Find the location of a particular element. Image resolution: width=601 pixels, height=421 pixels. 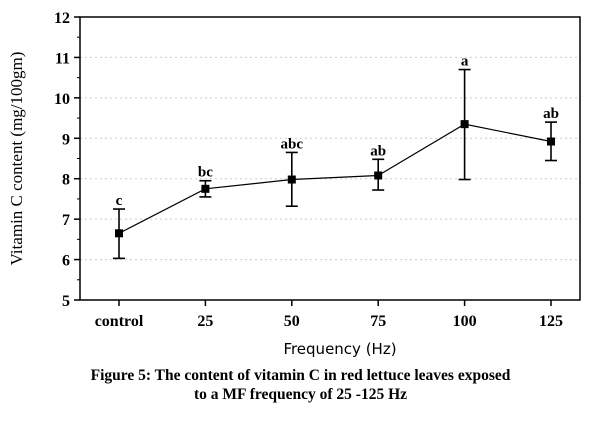

data-point-control is located at coordinates (119, 233).